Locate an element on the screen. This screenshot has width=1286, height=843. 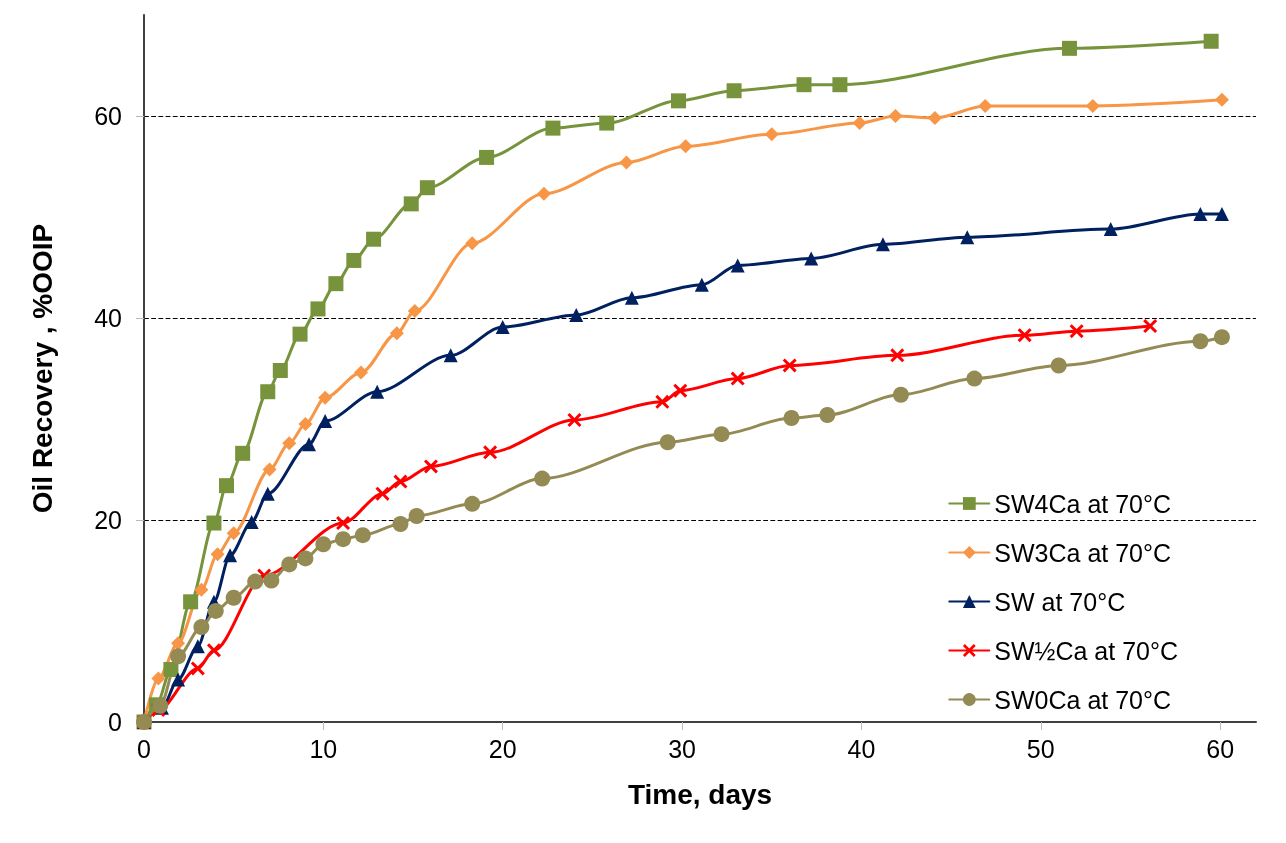
legend-label: SW4Ca at 70°C is located at coordinates (1083, 503).